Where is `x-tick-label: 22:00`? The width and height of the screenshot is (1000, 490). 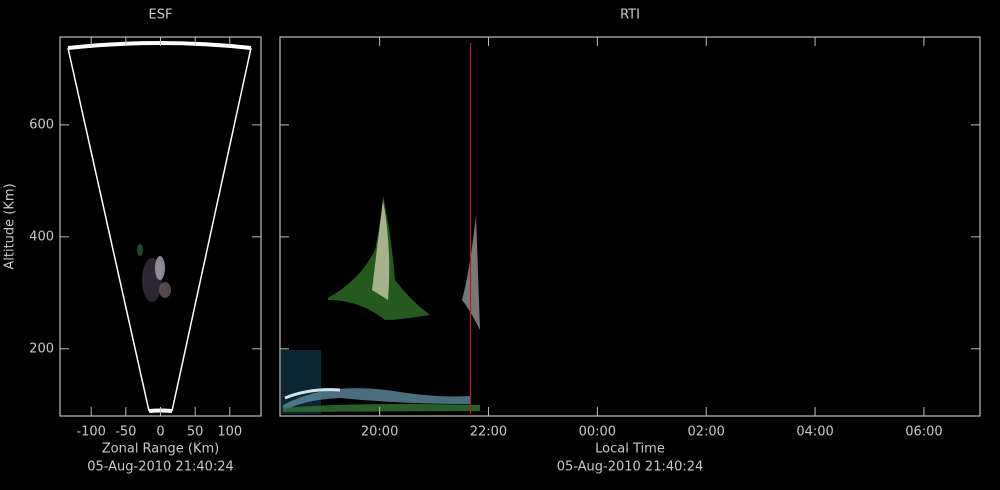 x-tick-label: 22:00 is located at coordinates (488, 432).